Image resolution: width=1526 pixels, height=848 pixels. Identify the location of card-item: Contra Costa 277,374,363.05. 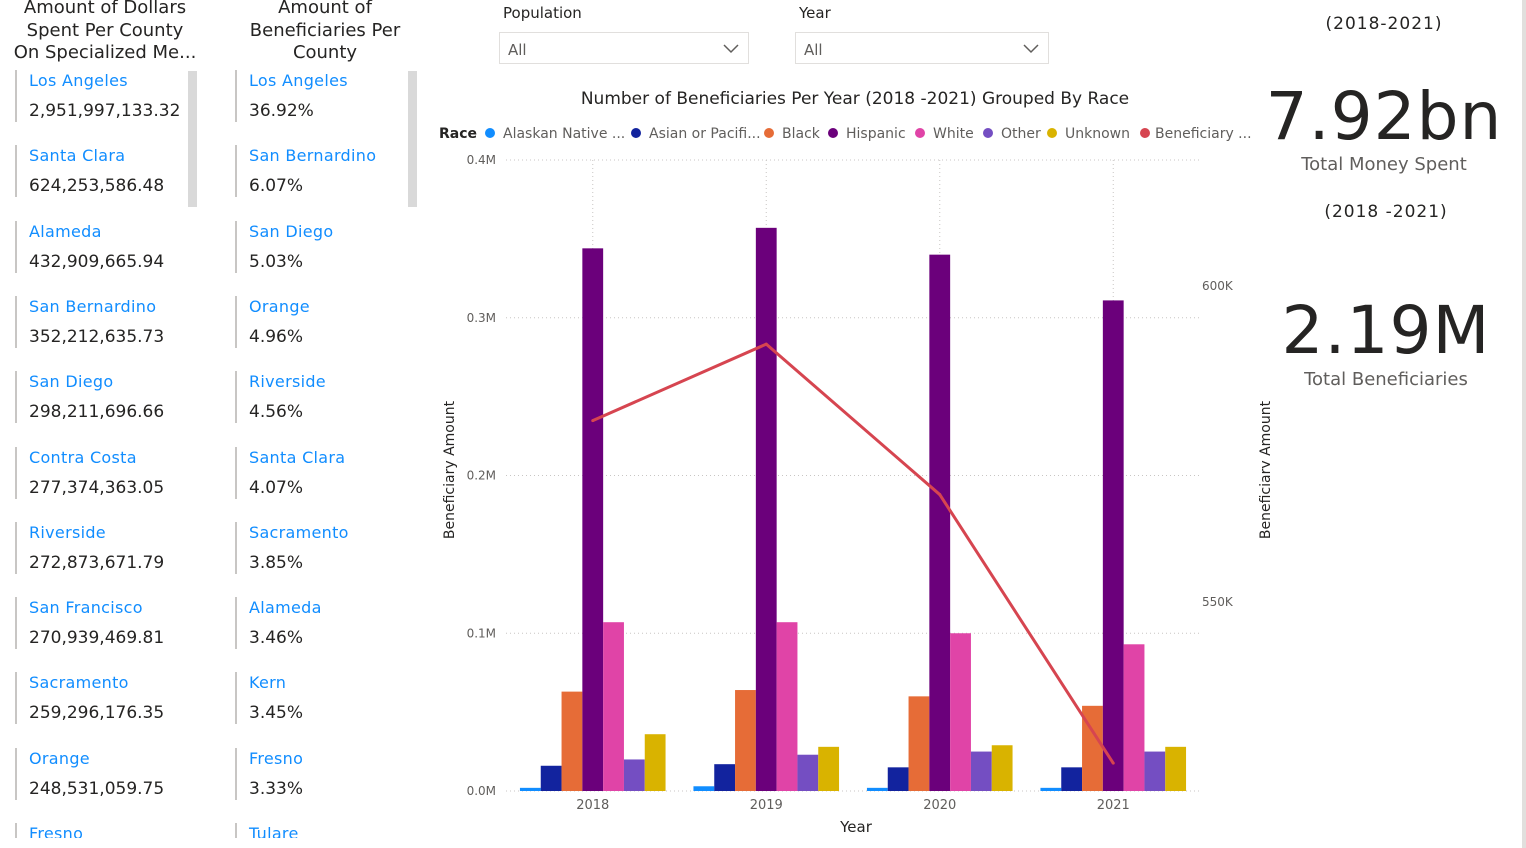
(89, 472).